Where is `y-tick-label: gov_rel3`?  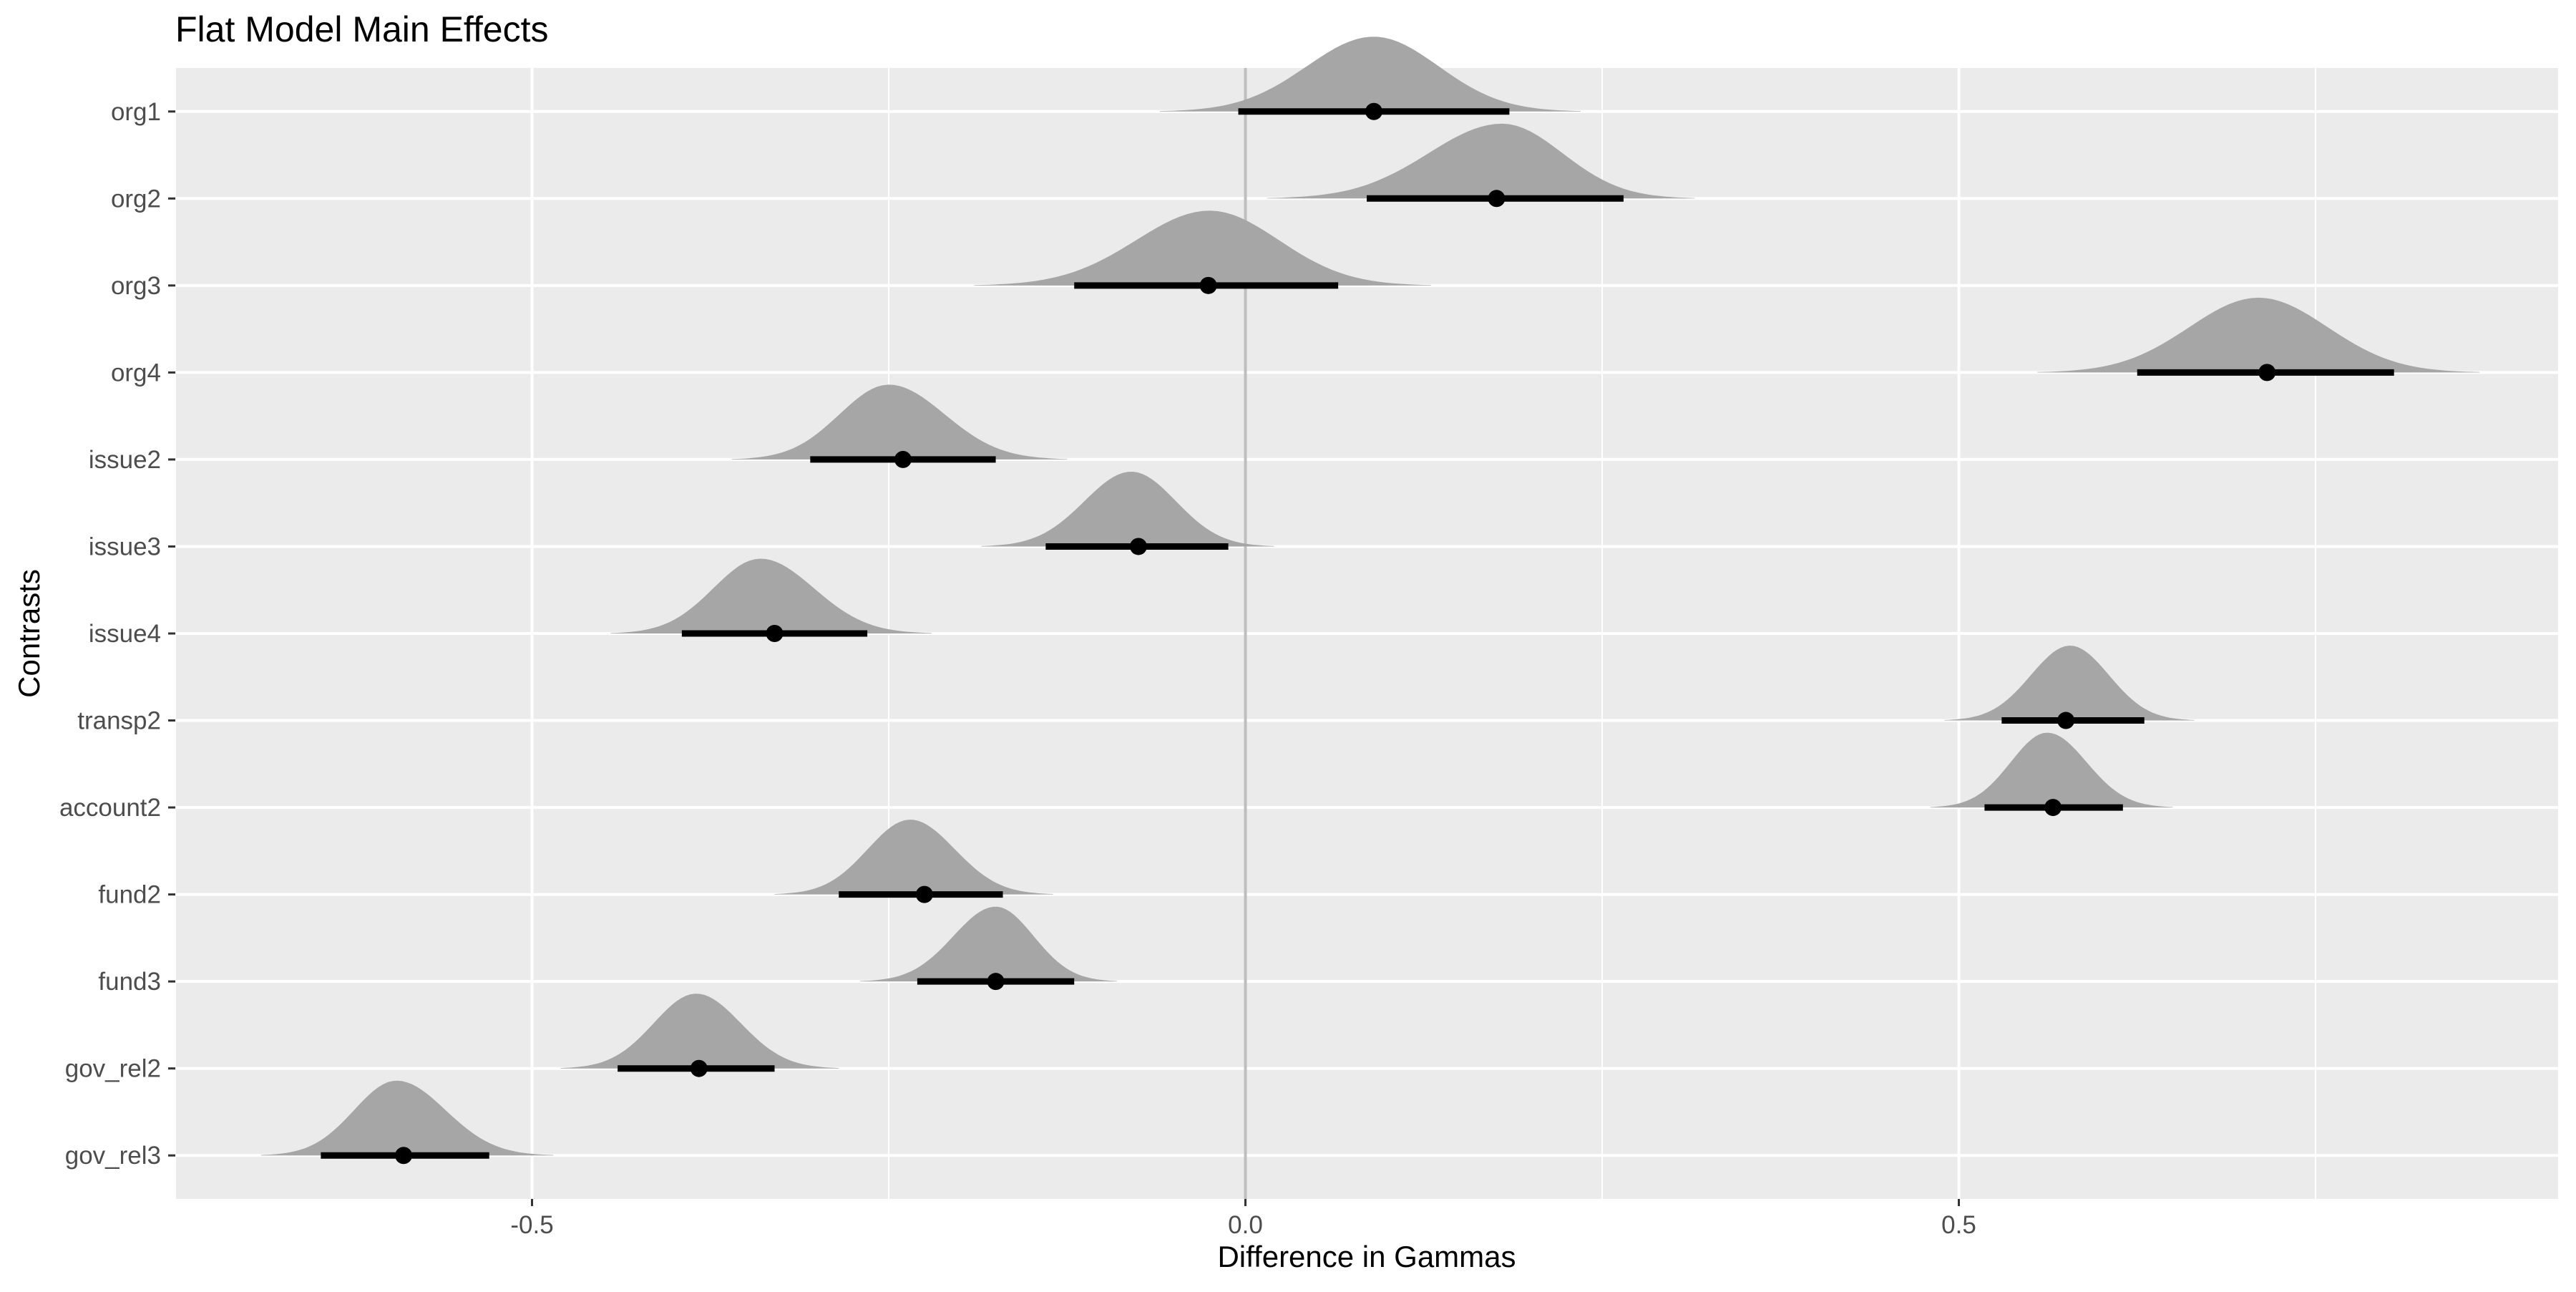 y-tick-label: gov_rel3 is located at coordinates (113, 1156).